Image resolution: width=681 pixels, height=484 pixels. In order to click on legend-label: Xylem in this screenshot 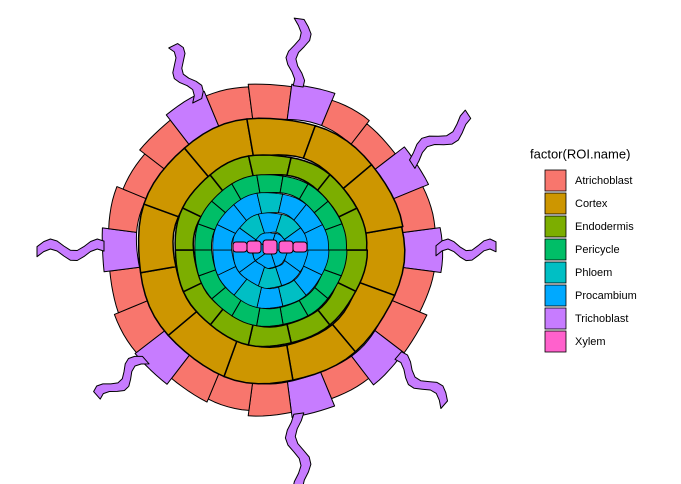, I will do `click(590, 342)`.